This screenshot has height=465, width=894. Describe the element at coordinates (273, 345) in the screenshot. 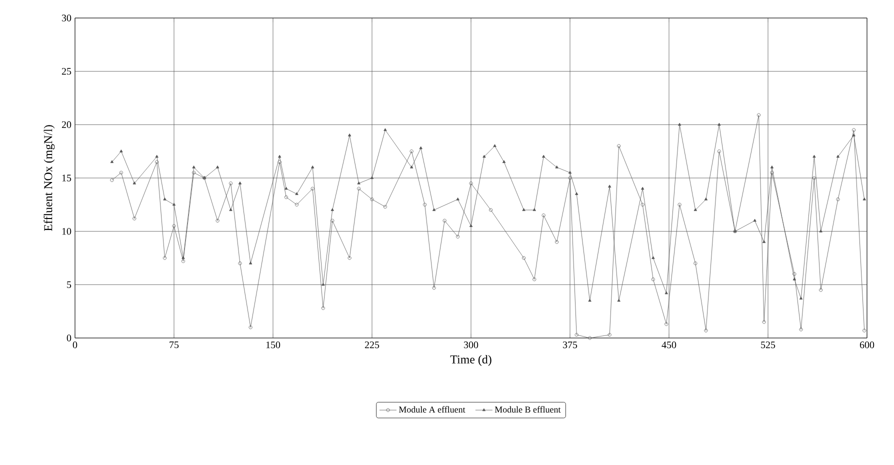

I see `x-tick-label: 150` at that location.